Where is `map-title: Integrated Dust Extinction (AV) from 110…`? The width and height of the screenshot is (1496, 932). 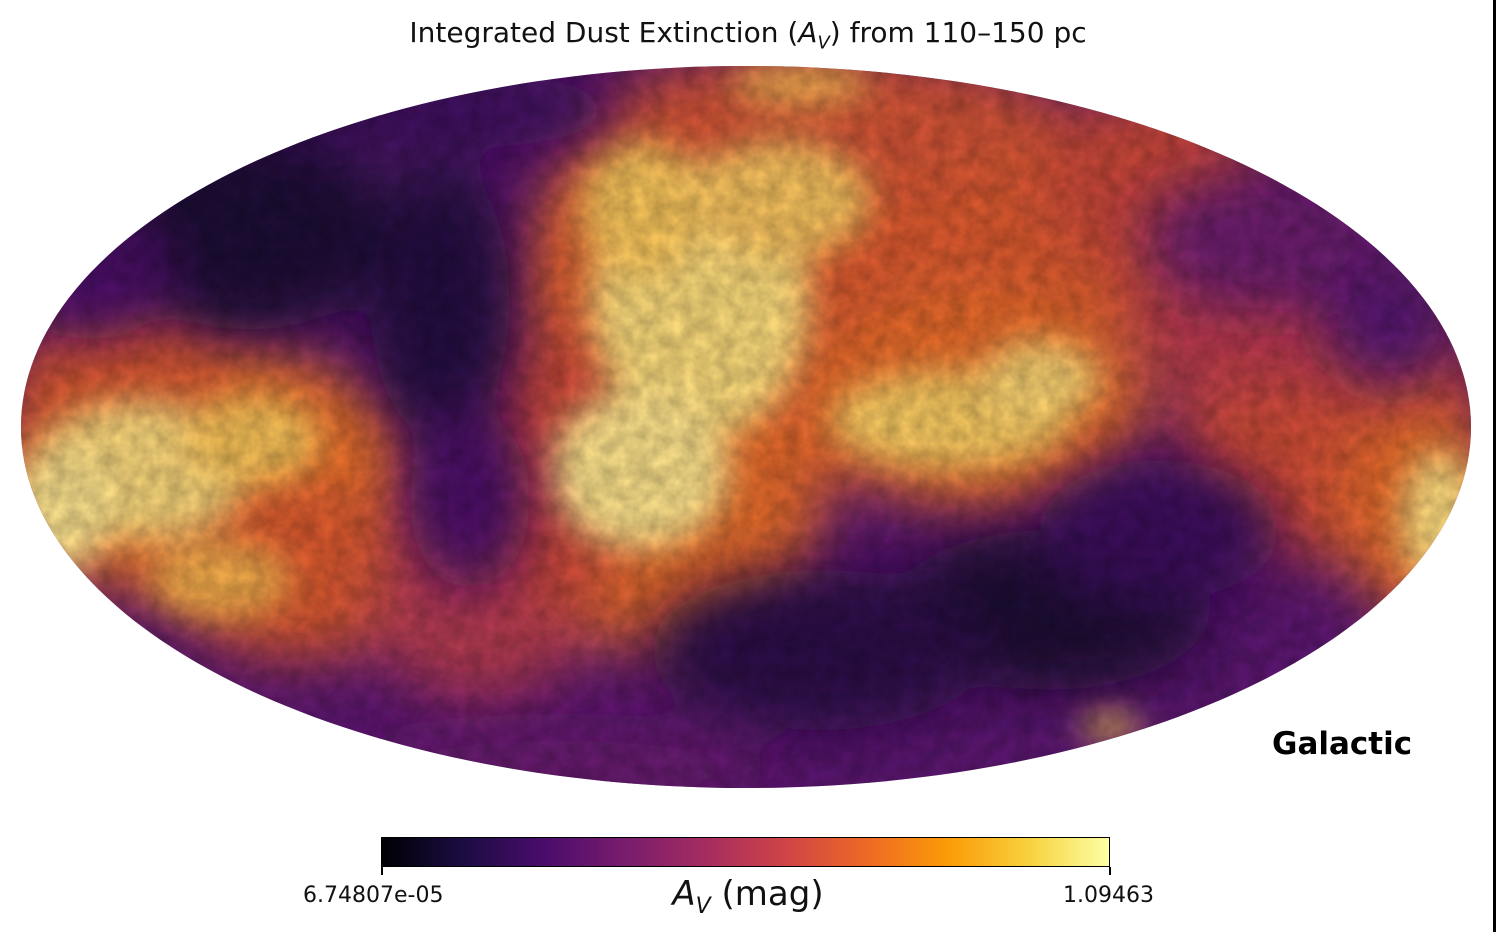
map-title: Integrated Dust Extinction (AV) from 110… is located at coordinates (748, 35).